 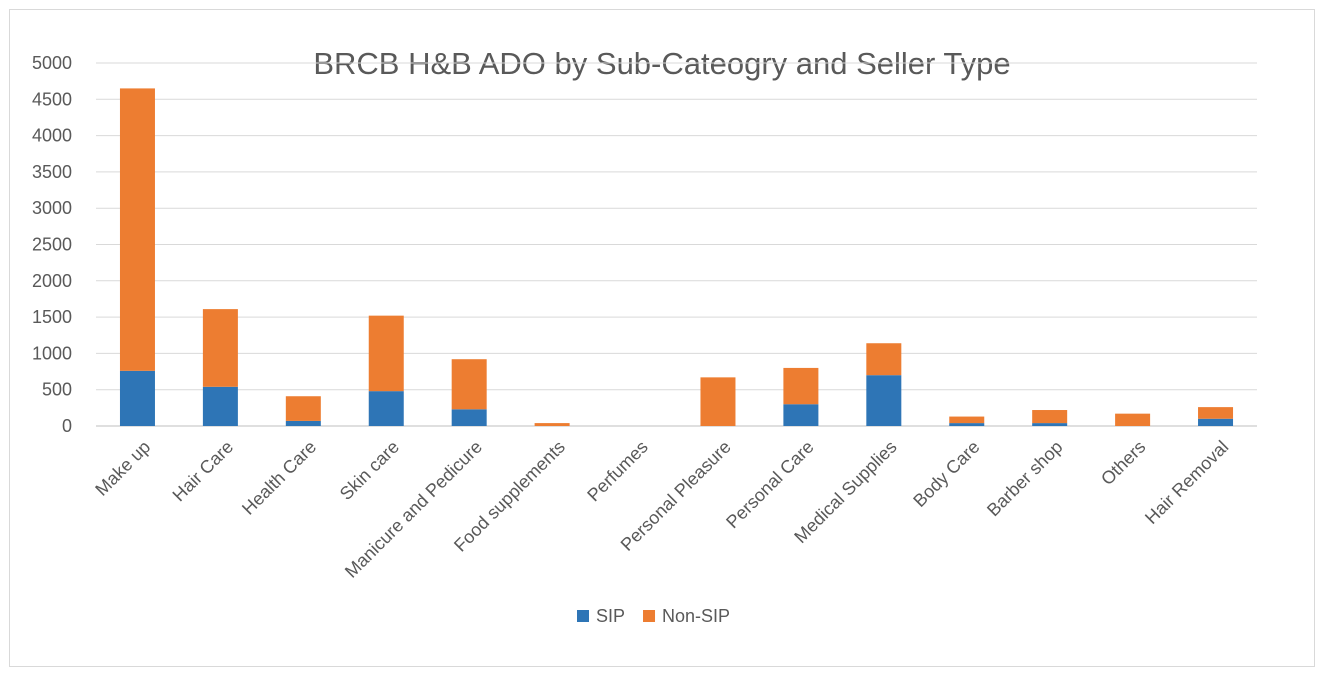 What do you see at coordinates (413, 509) in the screenshot?
I see `x-tick-label: Manicure and Pedicure` at bounding box center [413, 509].